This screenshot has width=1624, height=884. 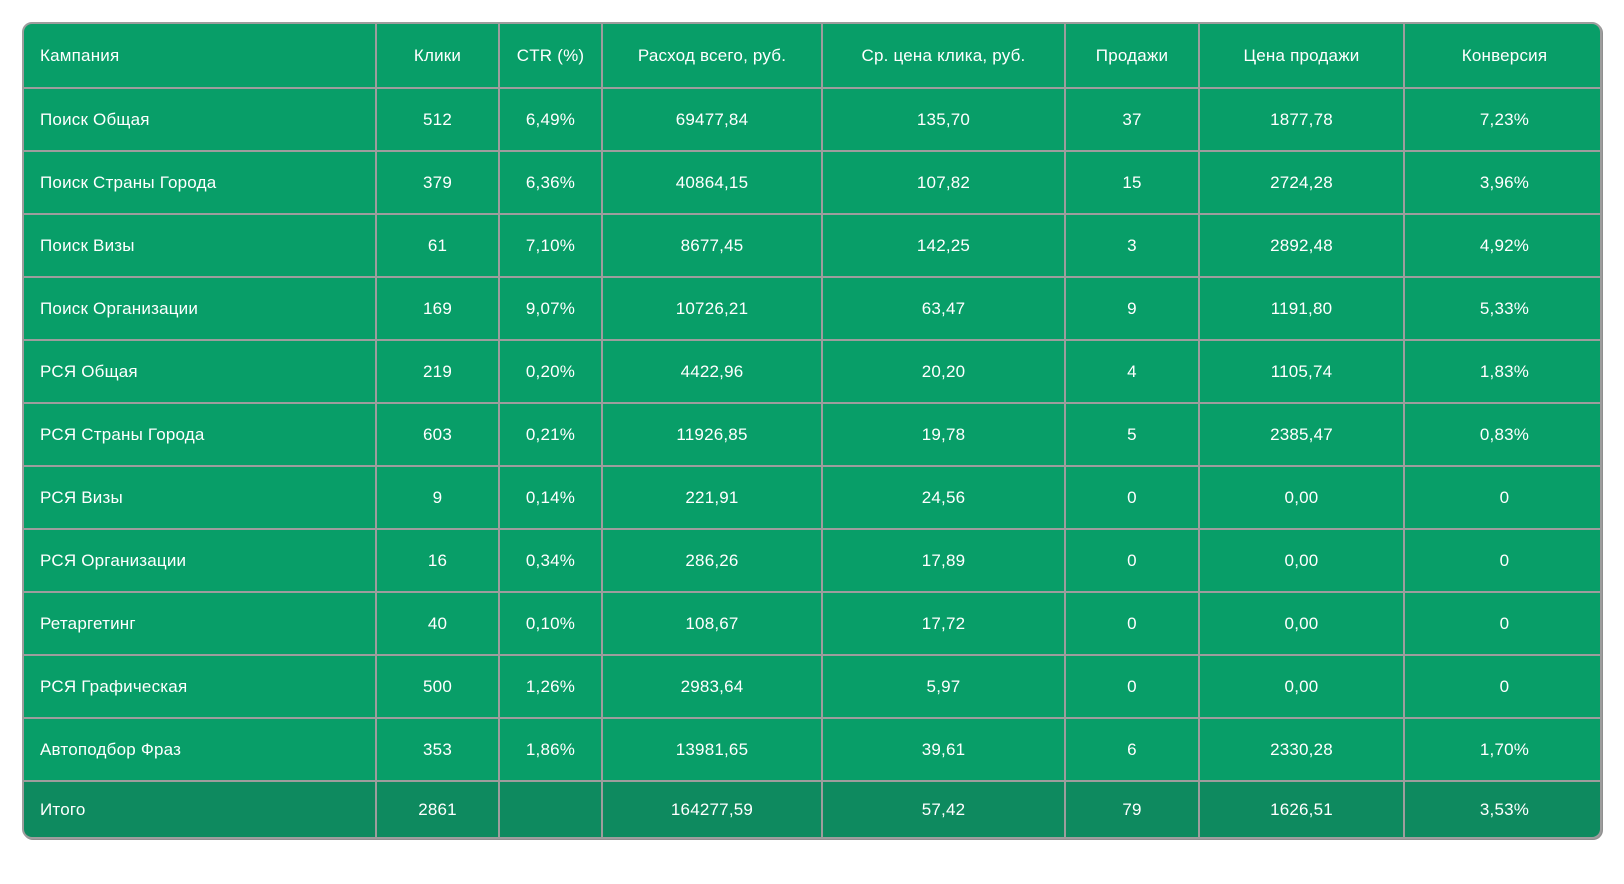 What do you see at coordinates (550, 119) in the screenshot?
I see `cell-ctr: 6,49%` at bounding box center [550, 119].